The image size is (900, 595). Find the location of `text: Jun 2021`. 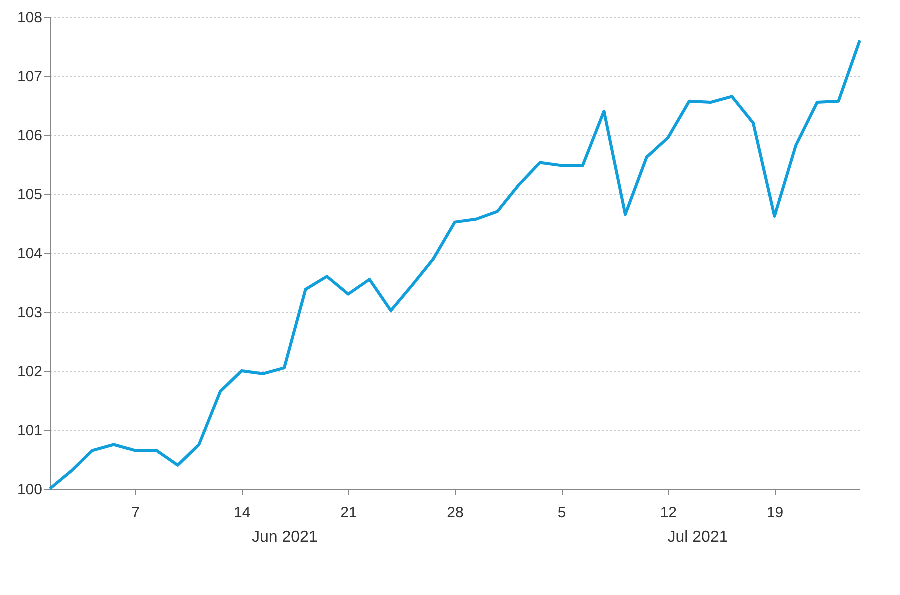

text: Jun 2021 is located at coordinates (285, 537).